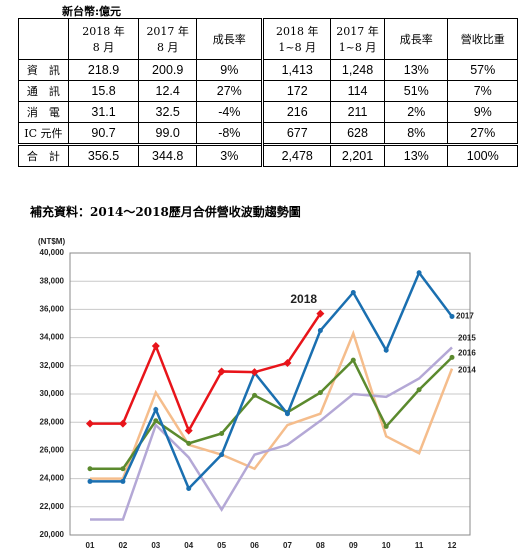 This screenshot has height=556, width=524. What do you see at coordinates (297, 91) in the screenshot?
I see `table-cell: 172` at bounding box center [297, 91].